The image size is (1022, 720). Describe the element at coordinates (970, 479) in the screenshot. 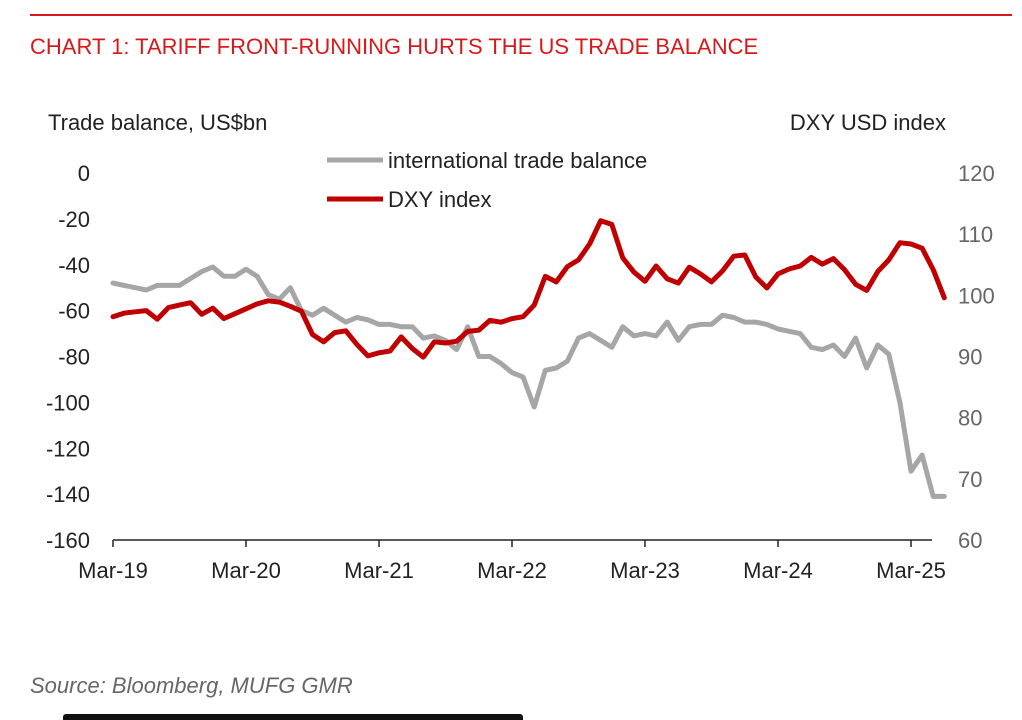

I see `y-right-tick-label: 70` at that location.